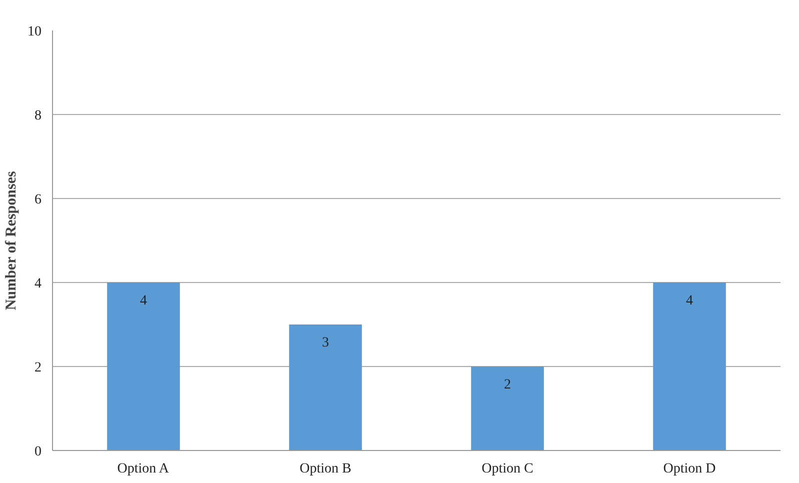 The image size is (799, 483). Describe the element at coordinates (38, 284) in the screenshot. I see `y-tick-label: 4` at that location.